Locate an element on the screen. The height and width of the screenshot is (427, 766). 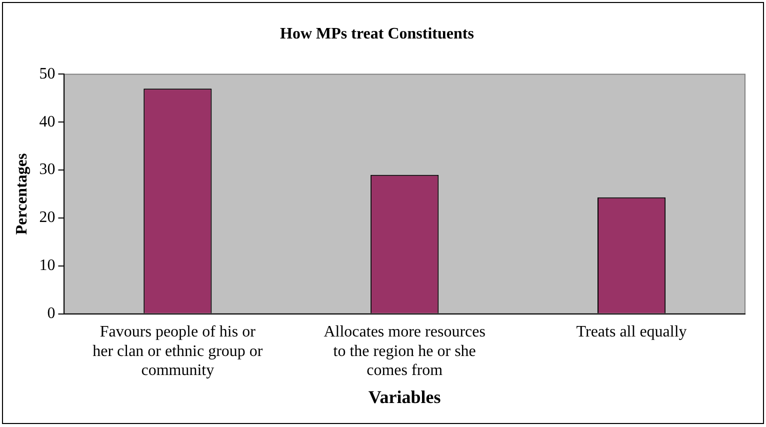
x-tick-label: Allocates more resources to the region he or she comes from is located at coordinates (405, 352).